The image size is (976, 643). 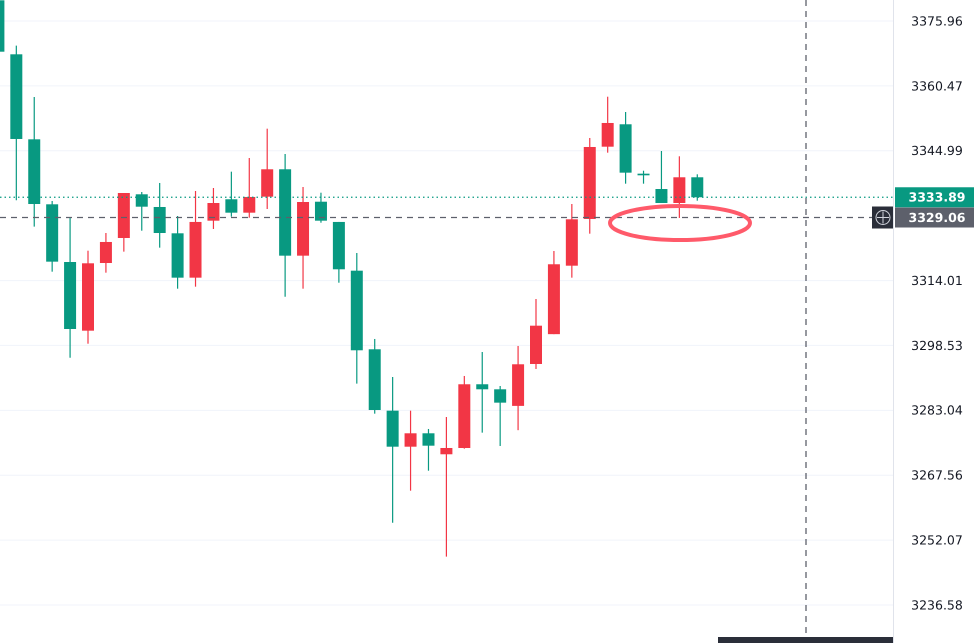 I want to click on y-tick-label: 3360.47, so click(x=937, y=86).